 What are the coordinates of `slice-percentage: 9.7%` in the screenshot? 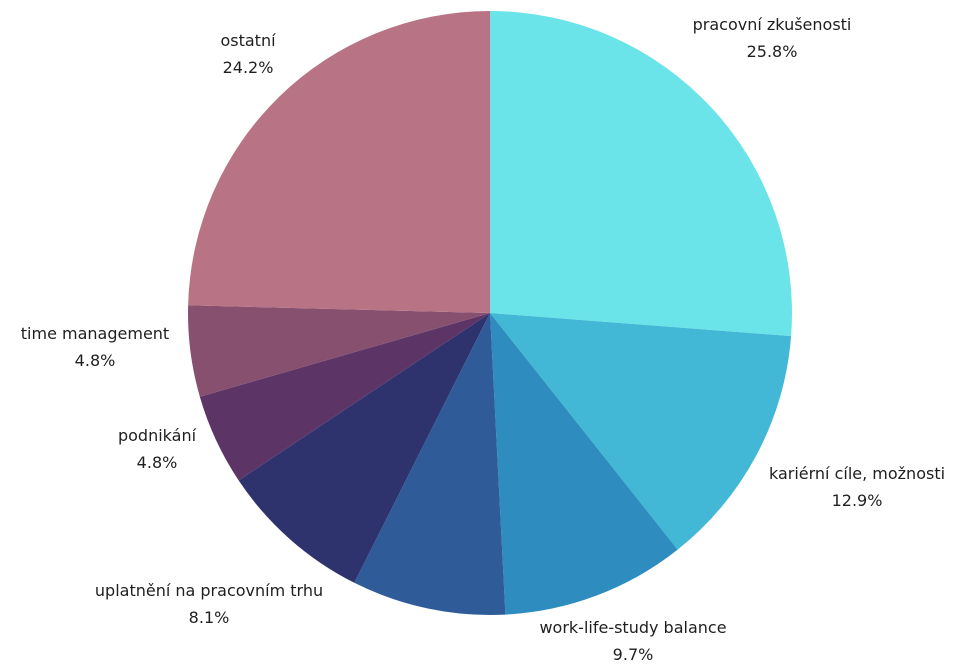 It's located at (633, 654).